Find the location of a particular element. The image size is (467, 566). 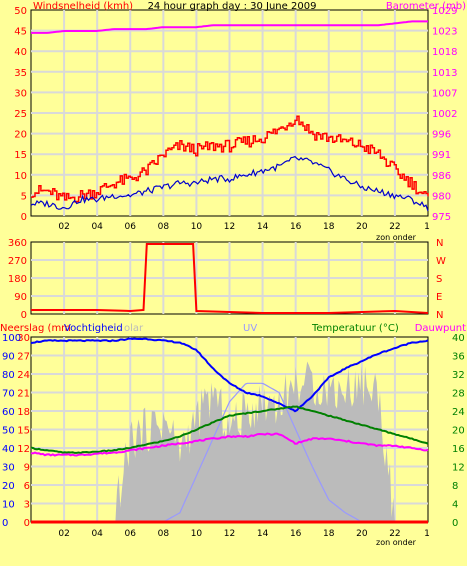

rain-tick-label: 27 is located at coordinates (23, 357).